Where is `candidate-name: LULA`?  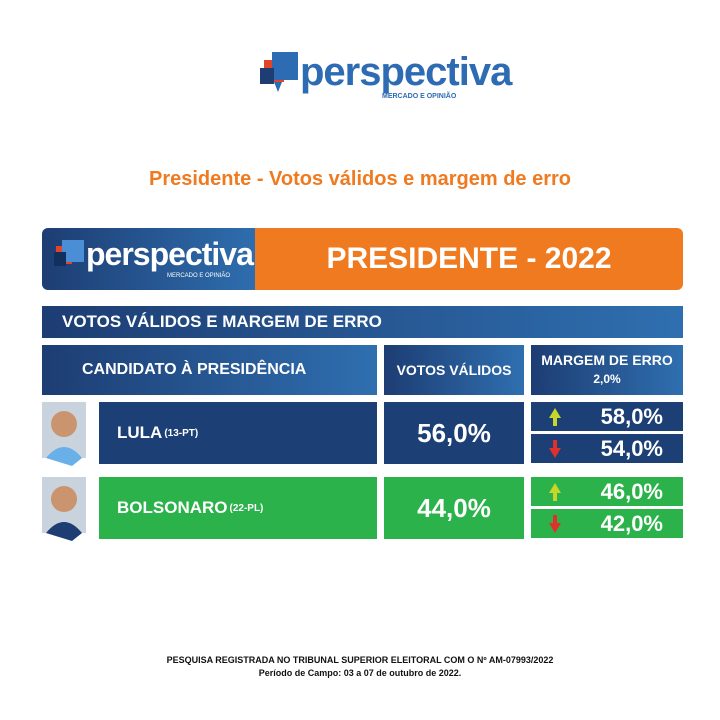
candidate-name: LULA is located at coordinates (140, 432).